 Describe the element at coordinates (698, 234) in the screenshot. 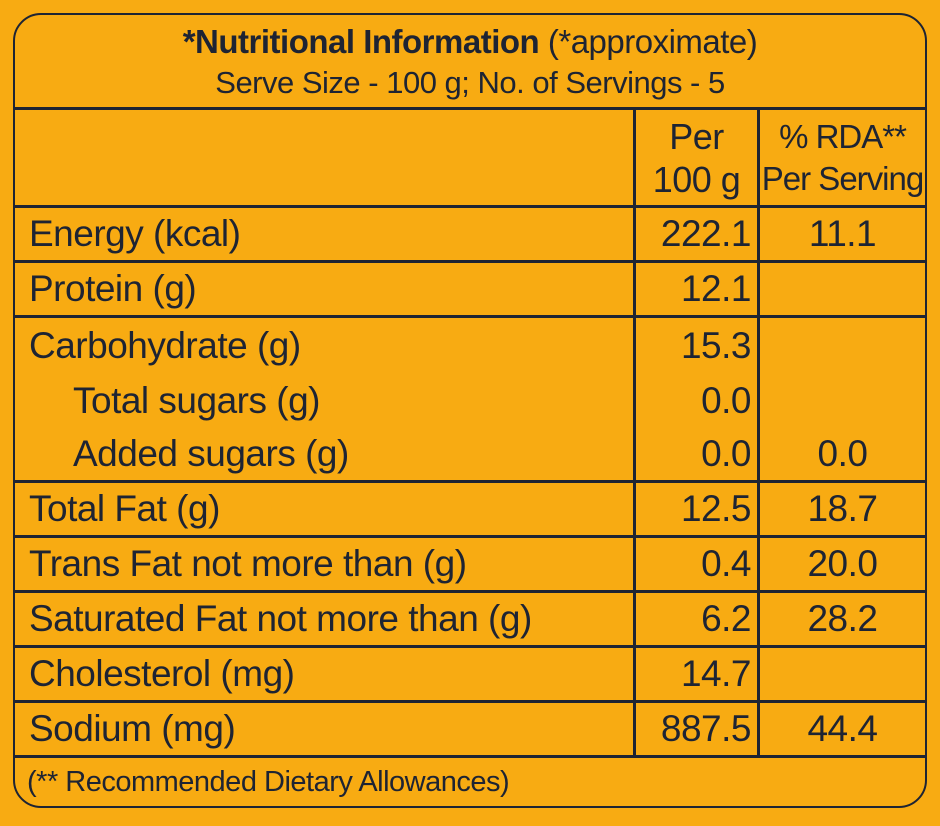

I see `row-value-per100: 222.1` at that location.